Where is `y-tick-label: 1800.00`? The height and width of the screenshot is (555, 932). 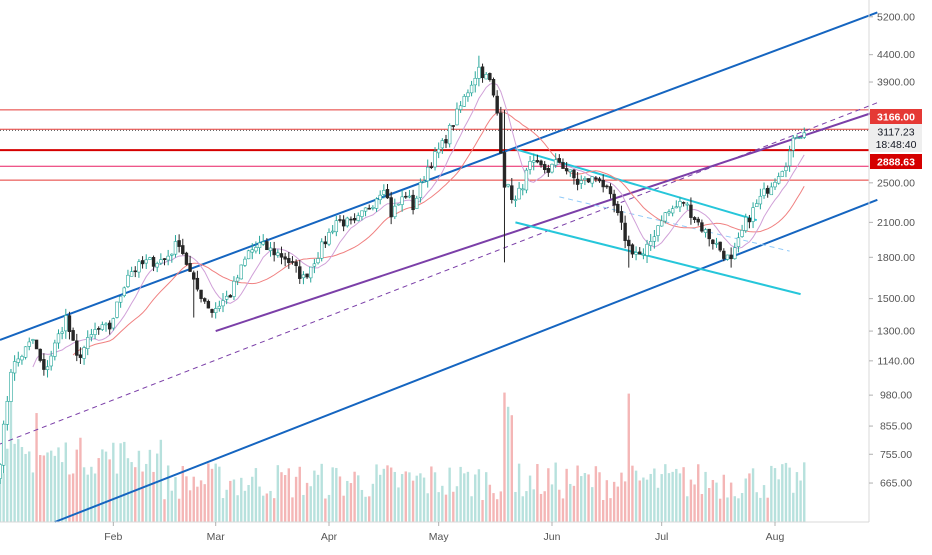 y-tick-label: 1800.00 is located at coordinates (896, 258).